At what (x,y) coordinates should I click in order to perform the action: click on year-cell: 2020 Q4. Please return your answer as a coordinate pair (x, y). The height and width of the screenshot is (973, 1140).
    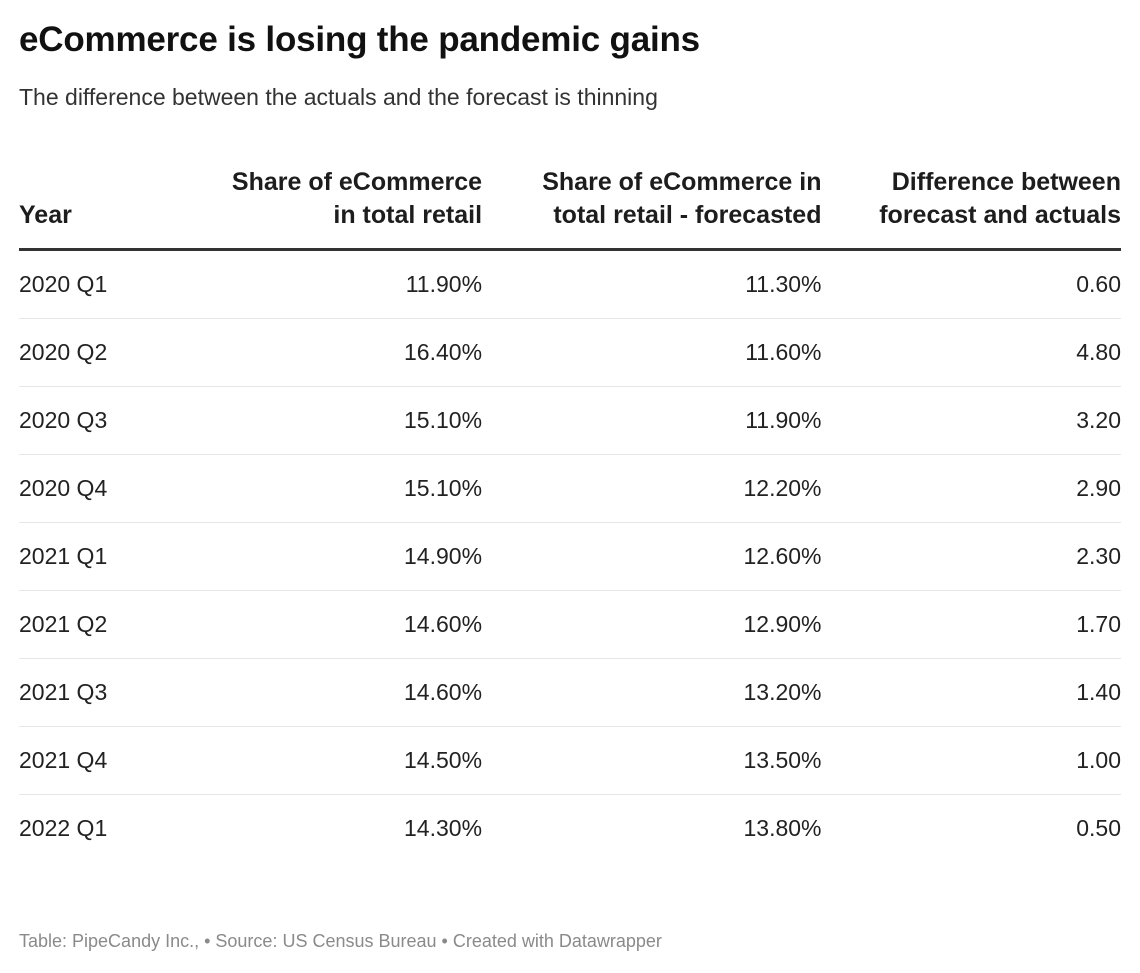
    Looking at the image, I should click on (109, 488).